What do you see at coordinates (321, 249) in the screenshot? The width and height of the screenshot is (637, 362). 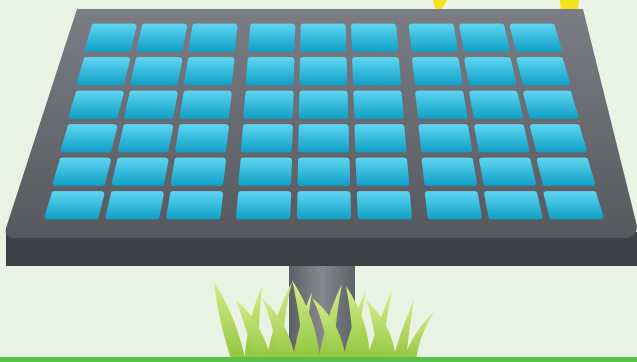 I see `panel-bottom-edge` at bounding box center [321, 249].